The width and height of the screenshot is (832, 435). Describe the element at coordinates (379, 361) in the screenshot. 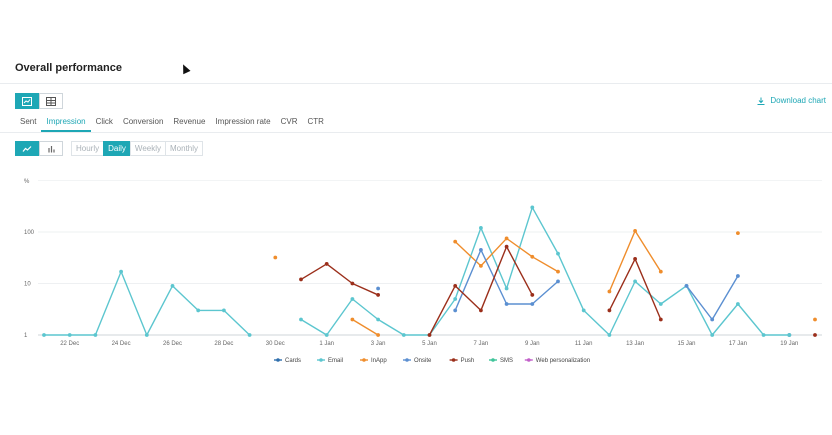

I see `legend-label-inapp: InApp` at that location.